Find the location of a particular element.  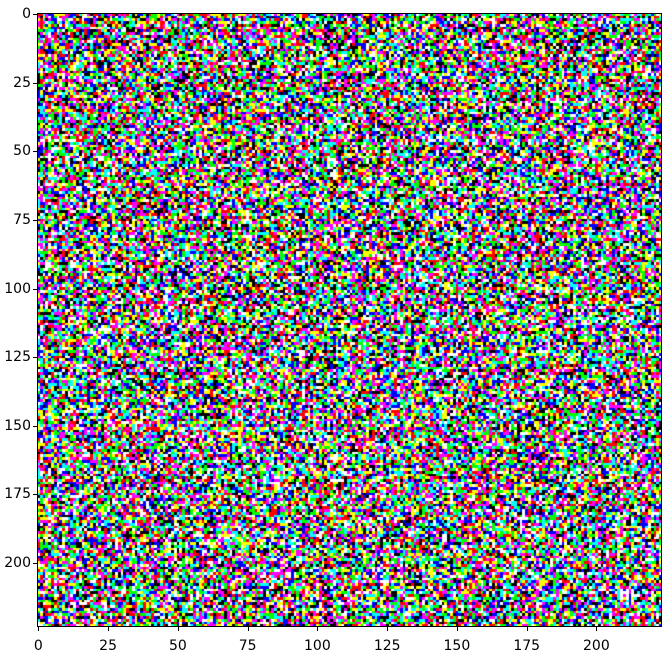

x-tick-label: 150 is located at coordinates (457, 646).